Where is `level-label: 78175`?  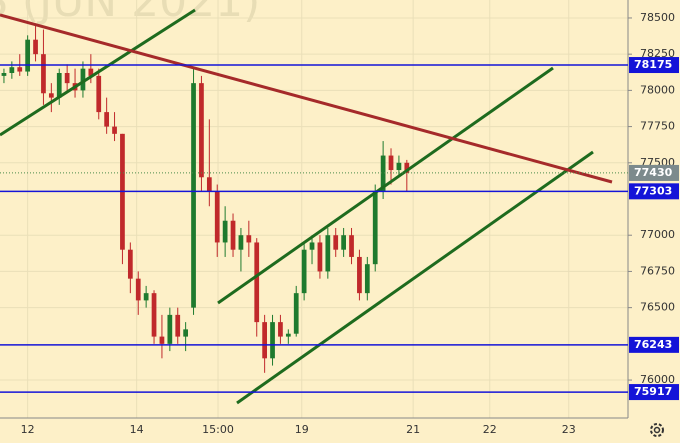 level-label: 78175 is located at coordinates (653, 64).